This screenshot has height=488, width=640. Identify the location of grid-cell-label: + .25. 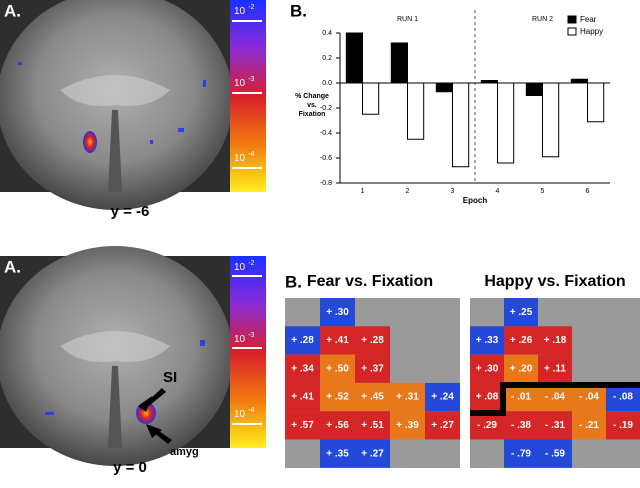
(521, 312).